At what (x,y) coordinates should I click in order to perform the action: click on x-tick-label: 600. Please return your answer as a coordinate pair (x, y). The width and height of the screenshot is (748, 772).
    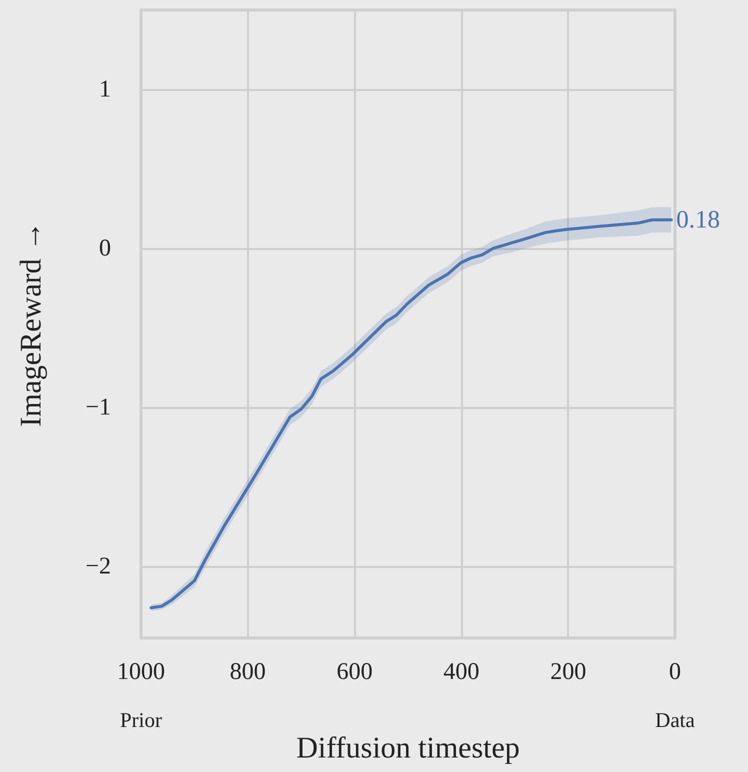
    Looking at the image, I should click on (354, 672).